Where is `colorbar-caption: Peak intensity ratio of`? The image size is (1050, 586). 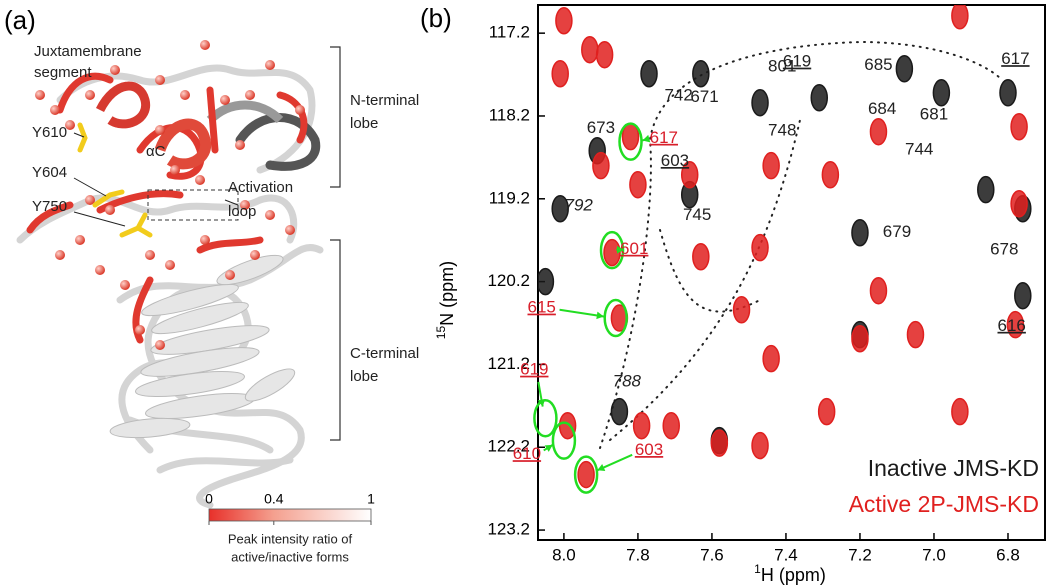
colorbar-caption: Peak intensity ratio of is located at coordinates (290, 538).